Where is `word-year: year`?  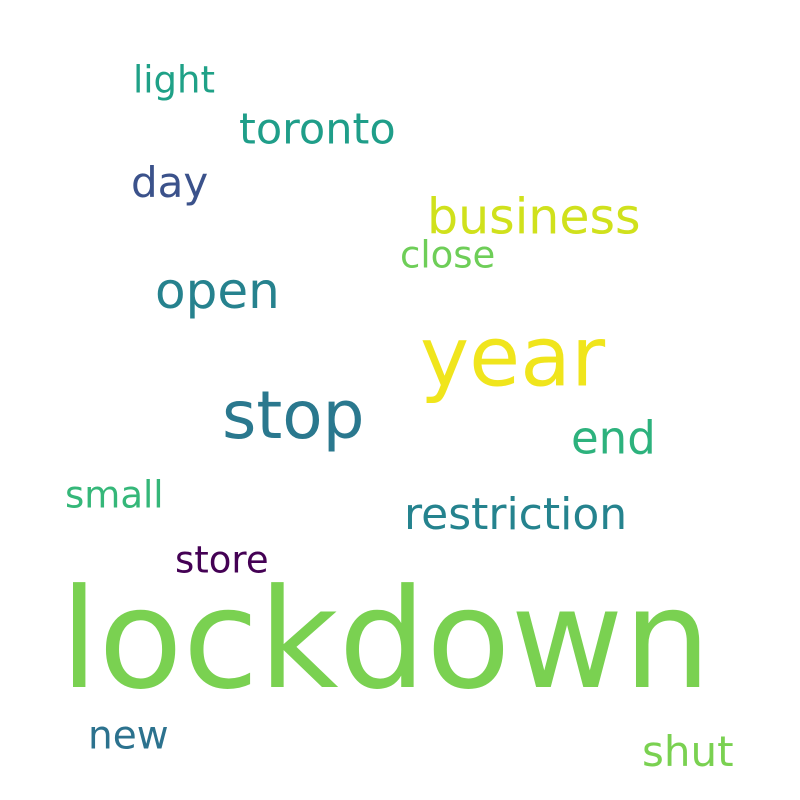 word-year: year is located at coordinates (513, 357).